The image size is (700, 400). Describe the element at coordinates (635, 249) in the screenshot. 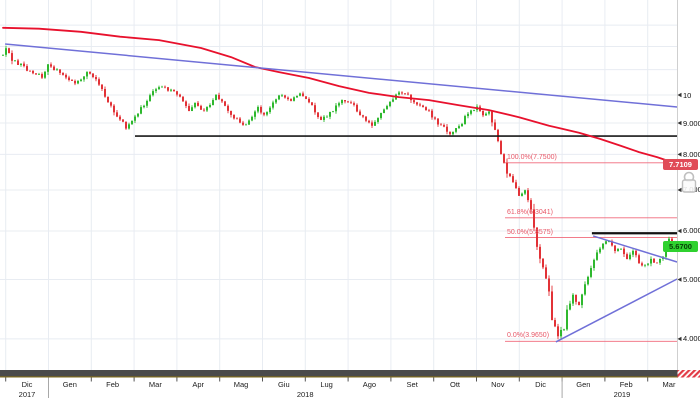

I see `wedge-descending-line` at that location.